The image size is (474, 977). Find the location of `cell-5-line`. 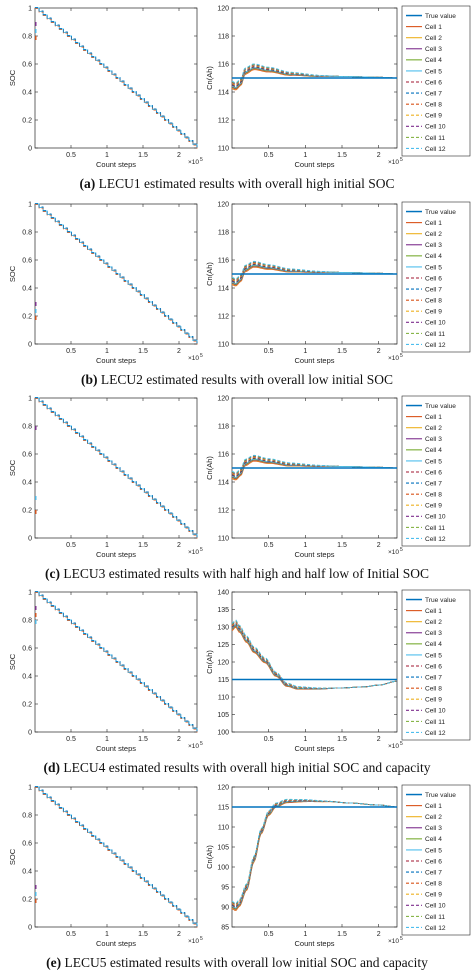

cell-5-line is located at coordinates (314, 77).